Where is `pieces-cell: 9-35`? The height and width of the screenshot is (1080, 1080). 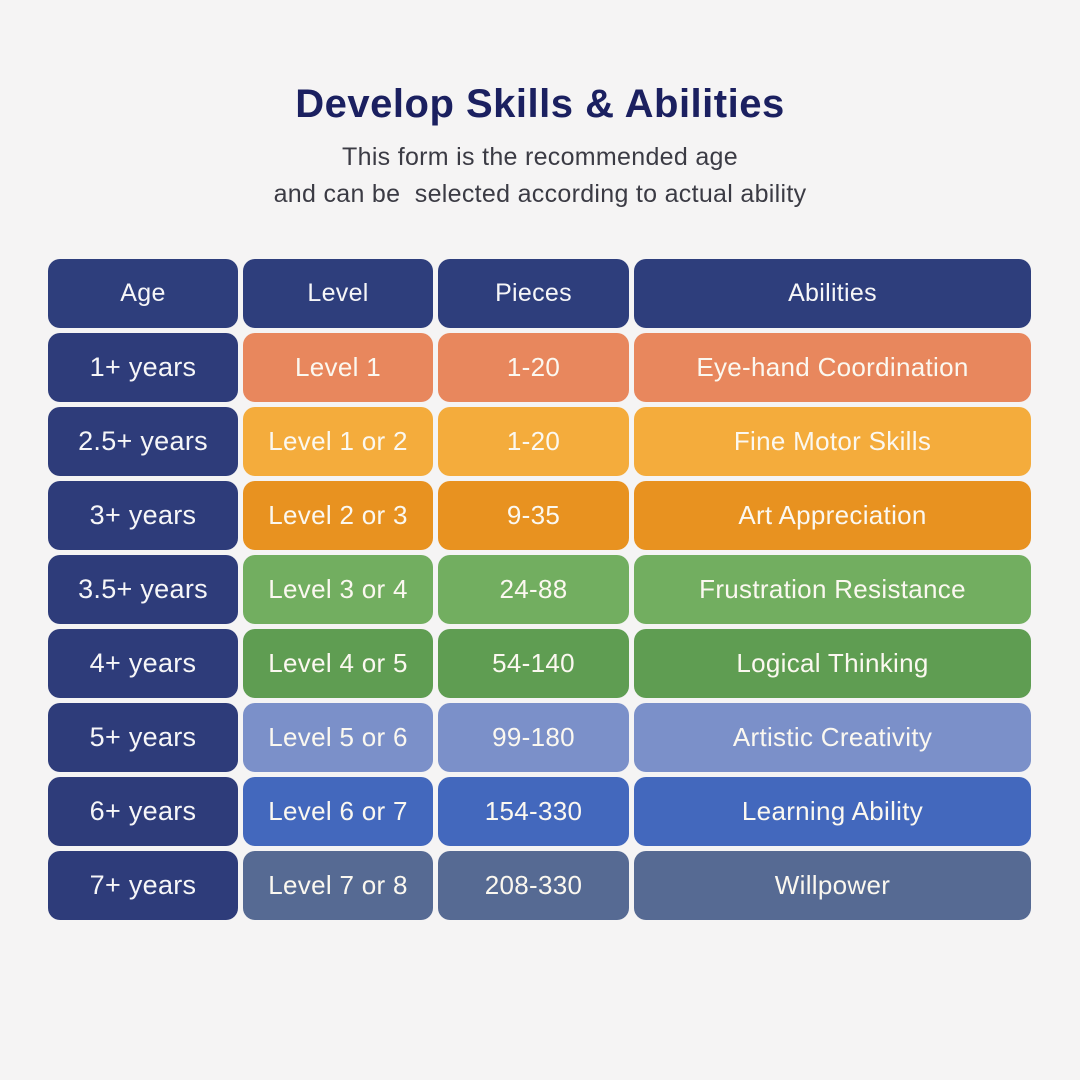 pieces-cell: 9-35 is located at coordinates (533, 515).